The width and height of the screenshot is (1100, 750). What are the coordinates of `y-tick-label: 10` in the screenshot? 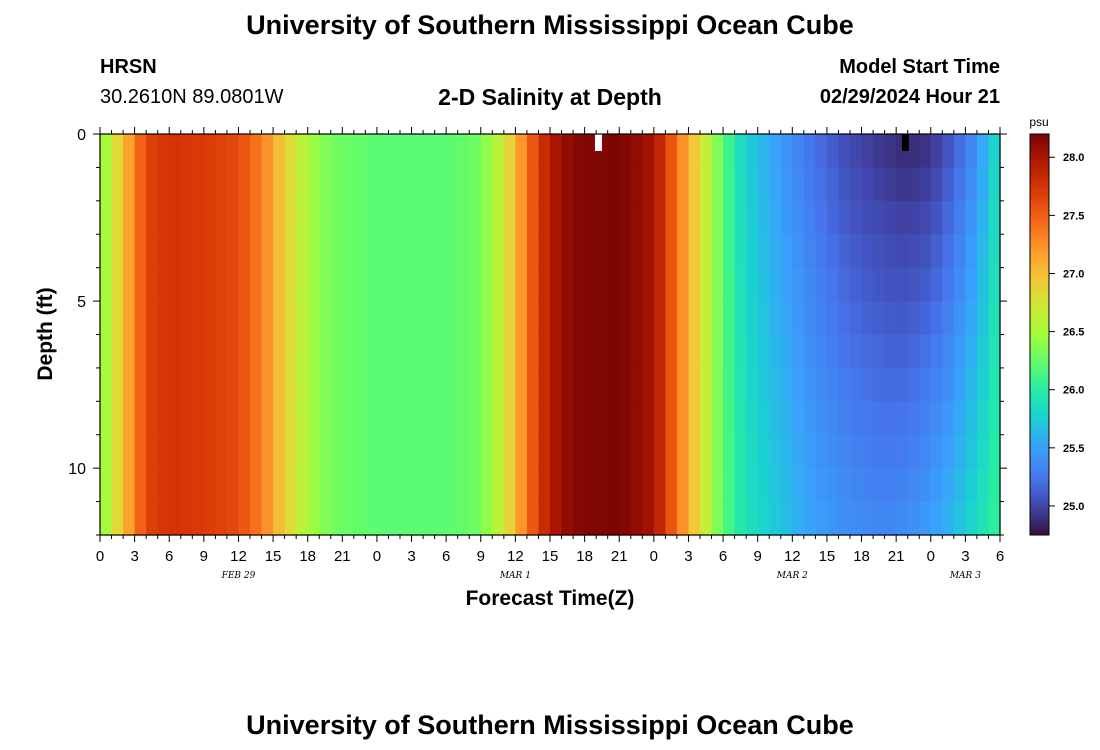 It's located at (77, 469).